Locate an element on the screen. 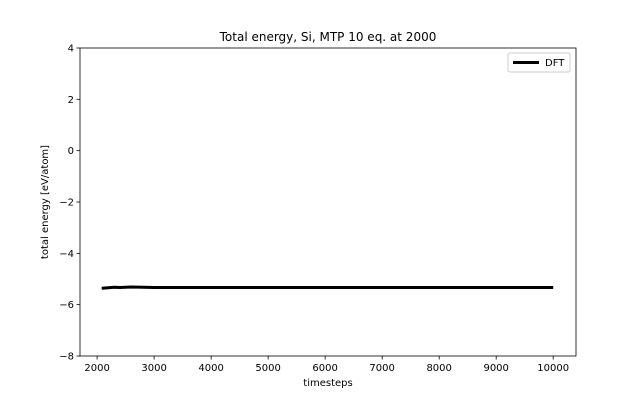 This screenshot has height=400, width=640. x-tick-label: 8000 is located at coordinates (438, 368).